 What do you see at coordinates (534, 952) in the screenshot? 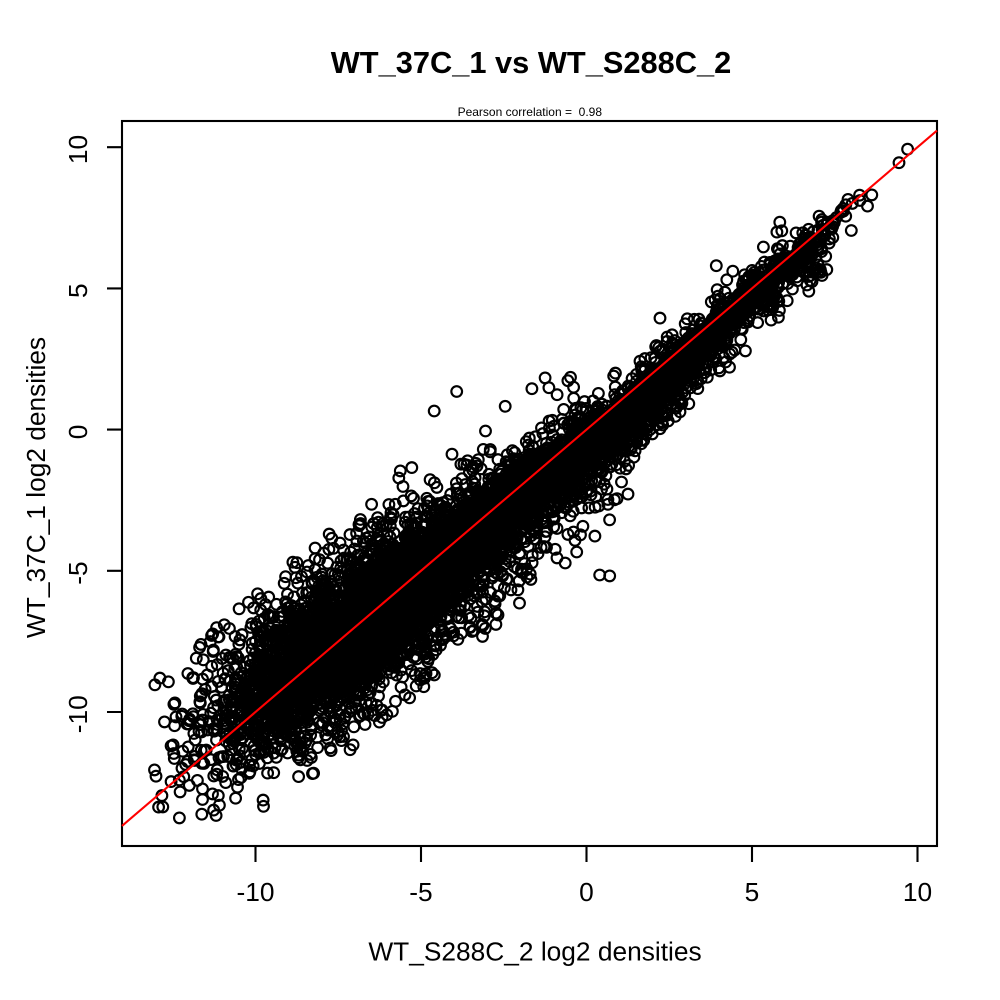
I see `svg-text: WT_S288C_2 log2 densities` at bounding box center [534, 952].